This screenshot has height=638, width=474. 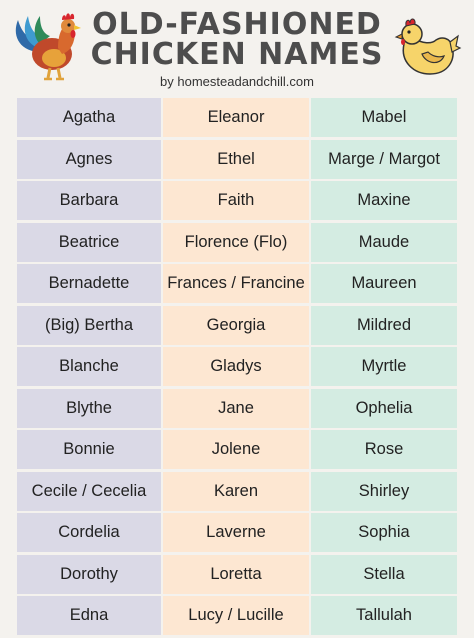 What do you see at coordinates (384, 449) in the screenshot?
I see `name-cell: Rose` at bounding box center [384, 449].